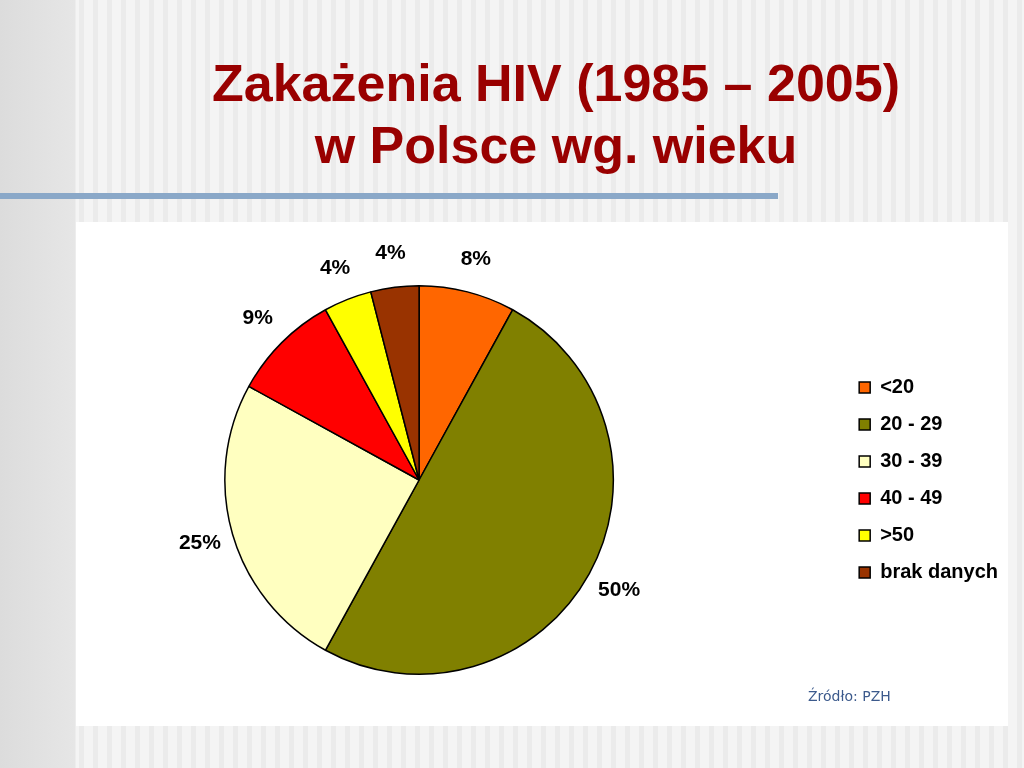  What do you see at coordinates (849, 696) in the screenshot?
I see `text: Źródło: PZH` at bounding box center [849, 696].